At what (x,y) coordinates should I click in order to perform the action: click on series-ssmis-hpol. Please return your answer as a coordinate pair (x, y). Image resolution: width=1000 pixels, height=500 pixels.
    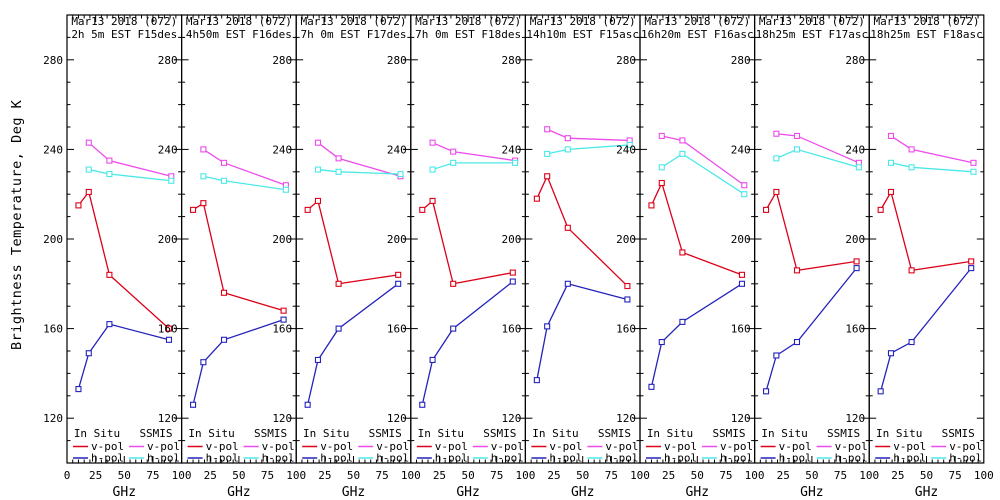
    Looking at the image, I should click on (244, 183).